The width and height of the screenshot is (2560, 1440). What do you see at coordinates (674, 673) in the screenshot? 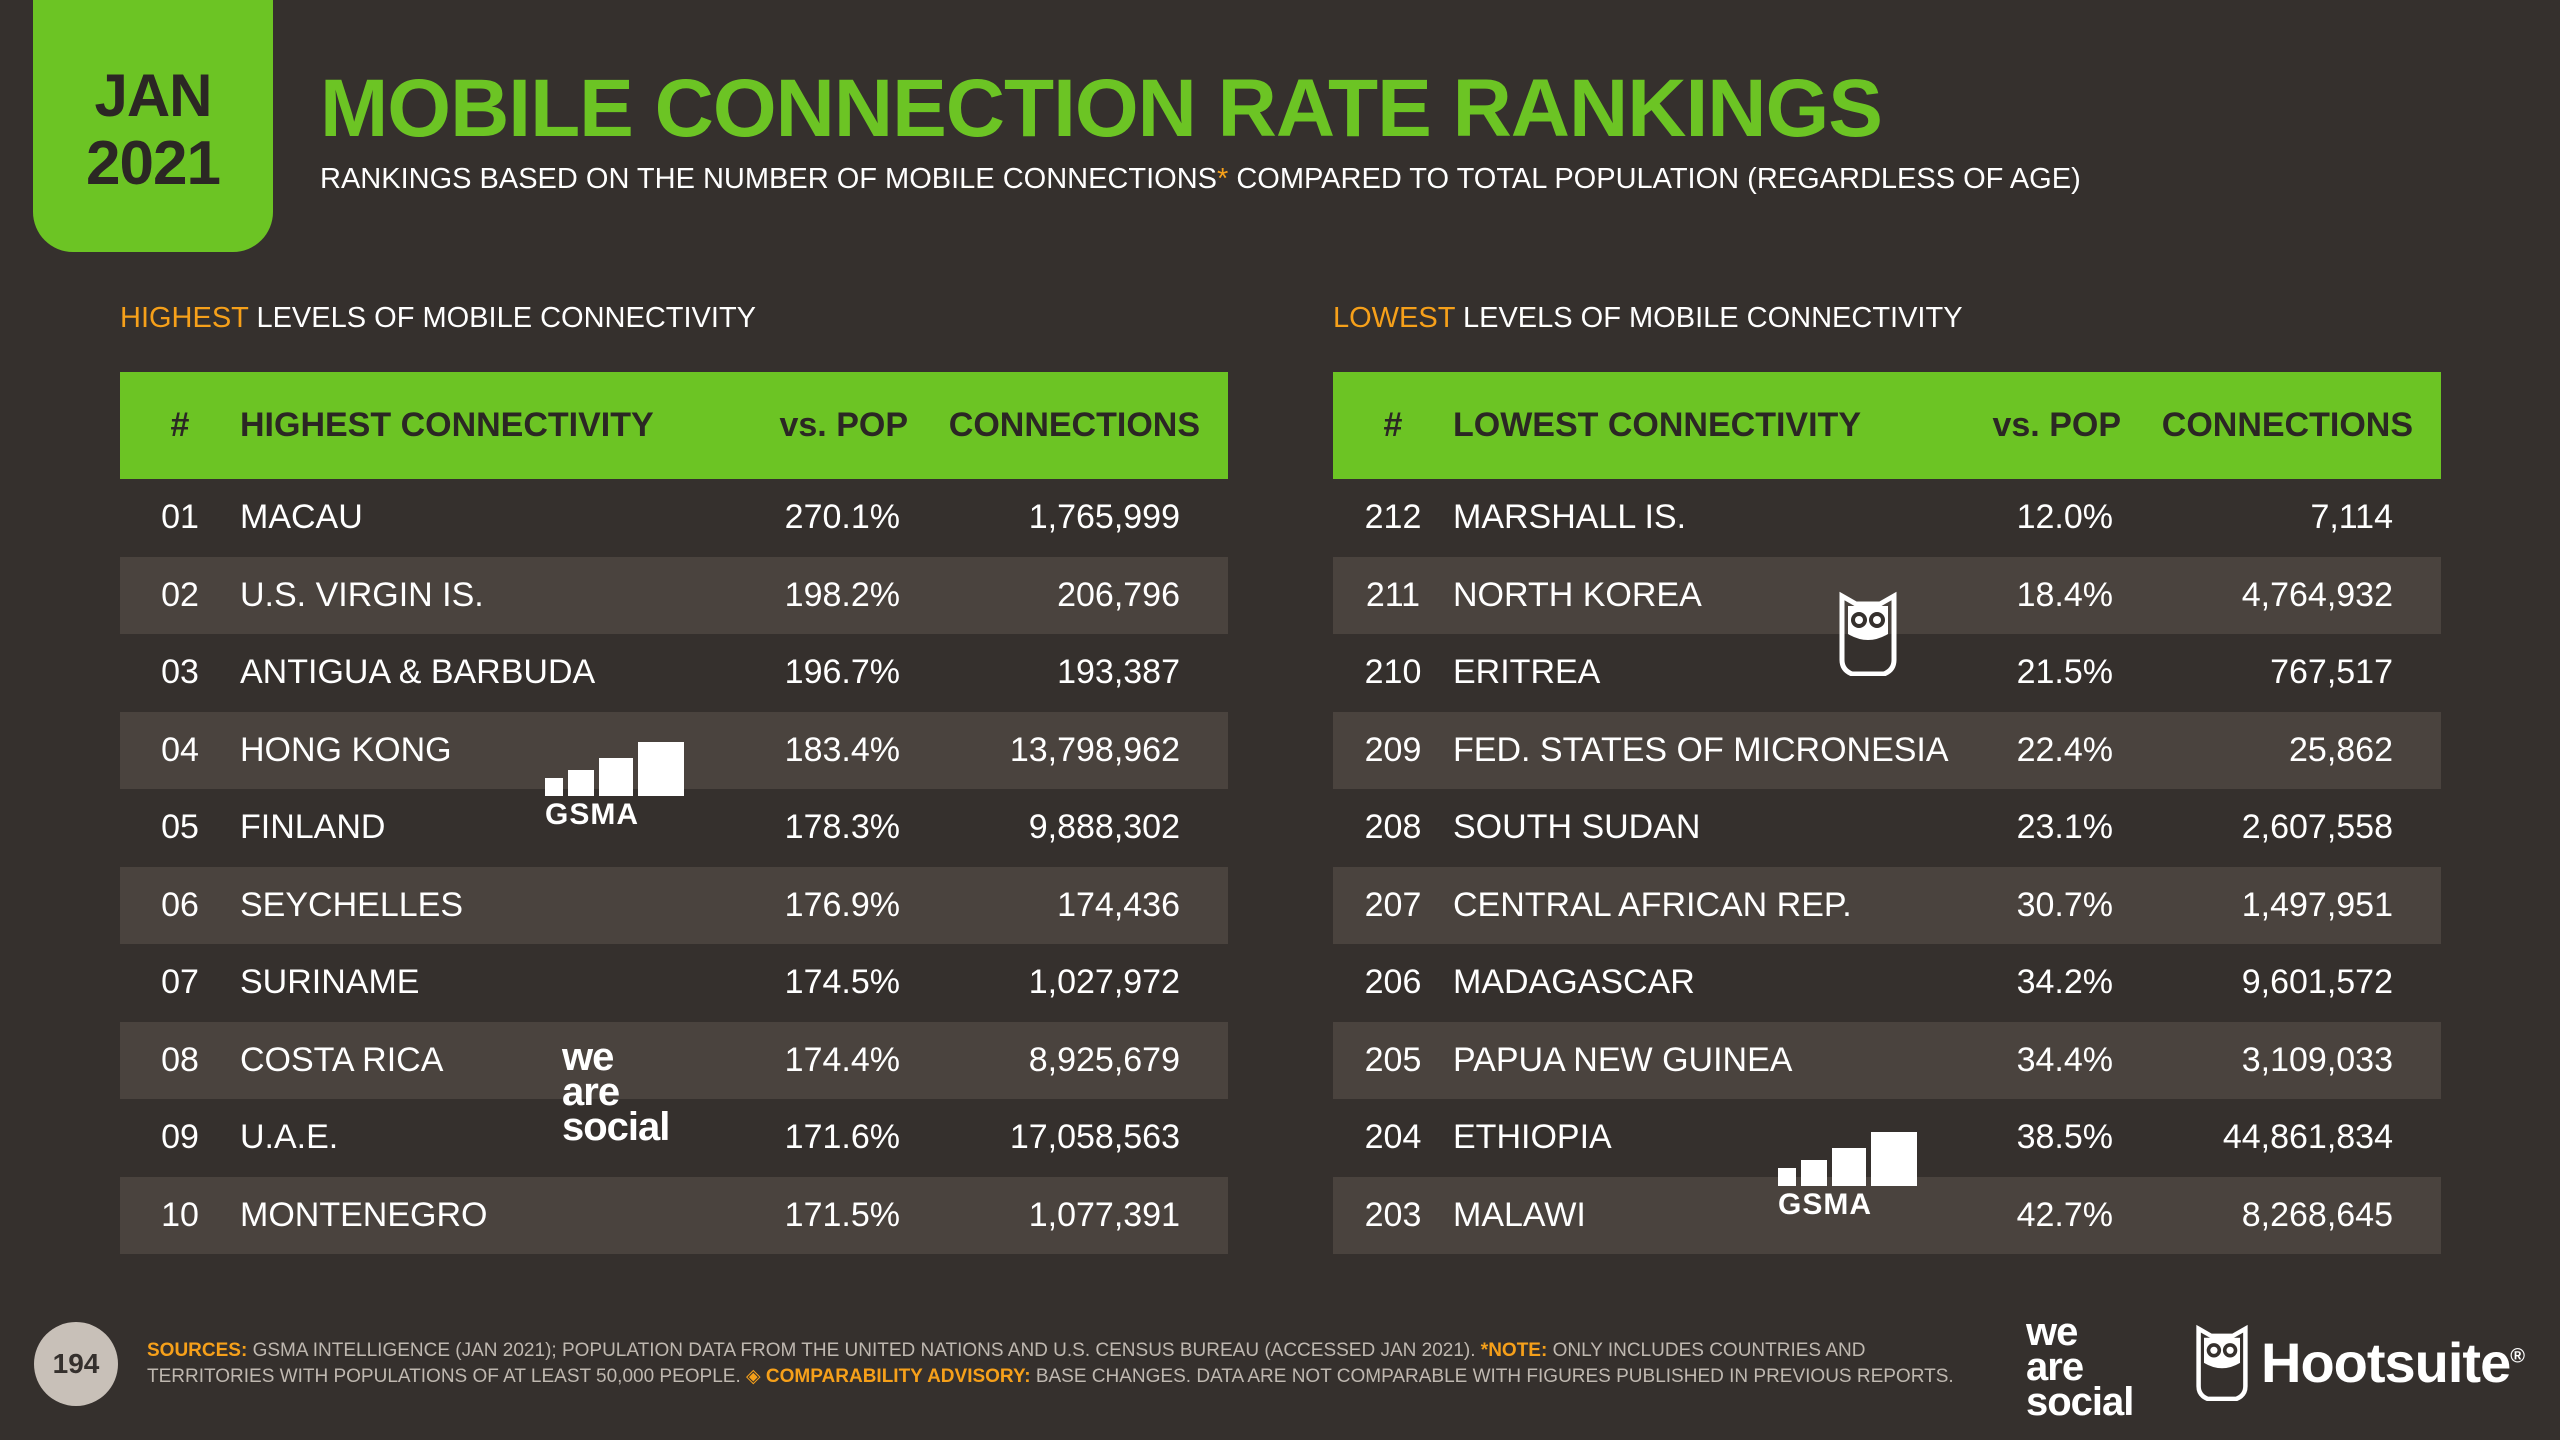
I see `table-row: 03 ANTIGUA & BARBUDA 196.7% 193,387` at bounding box center [674, 673].